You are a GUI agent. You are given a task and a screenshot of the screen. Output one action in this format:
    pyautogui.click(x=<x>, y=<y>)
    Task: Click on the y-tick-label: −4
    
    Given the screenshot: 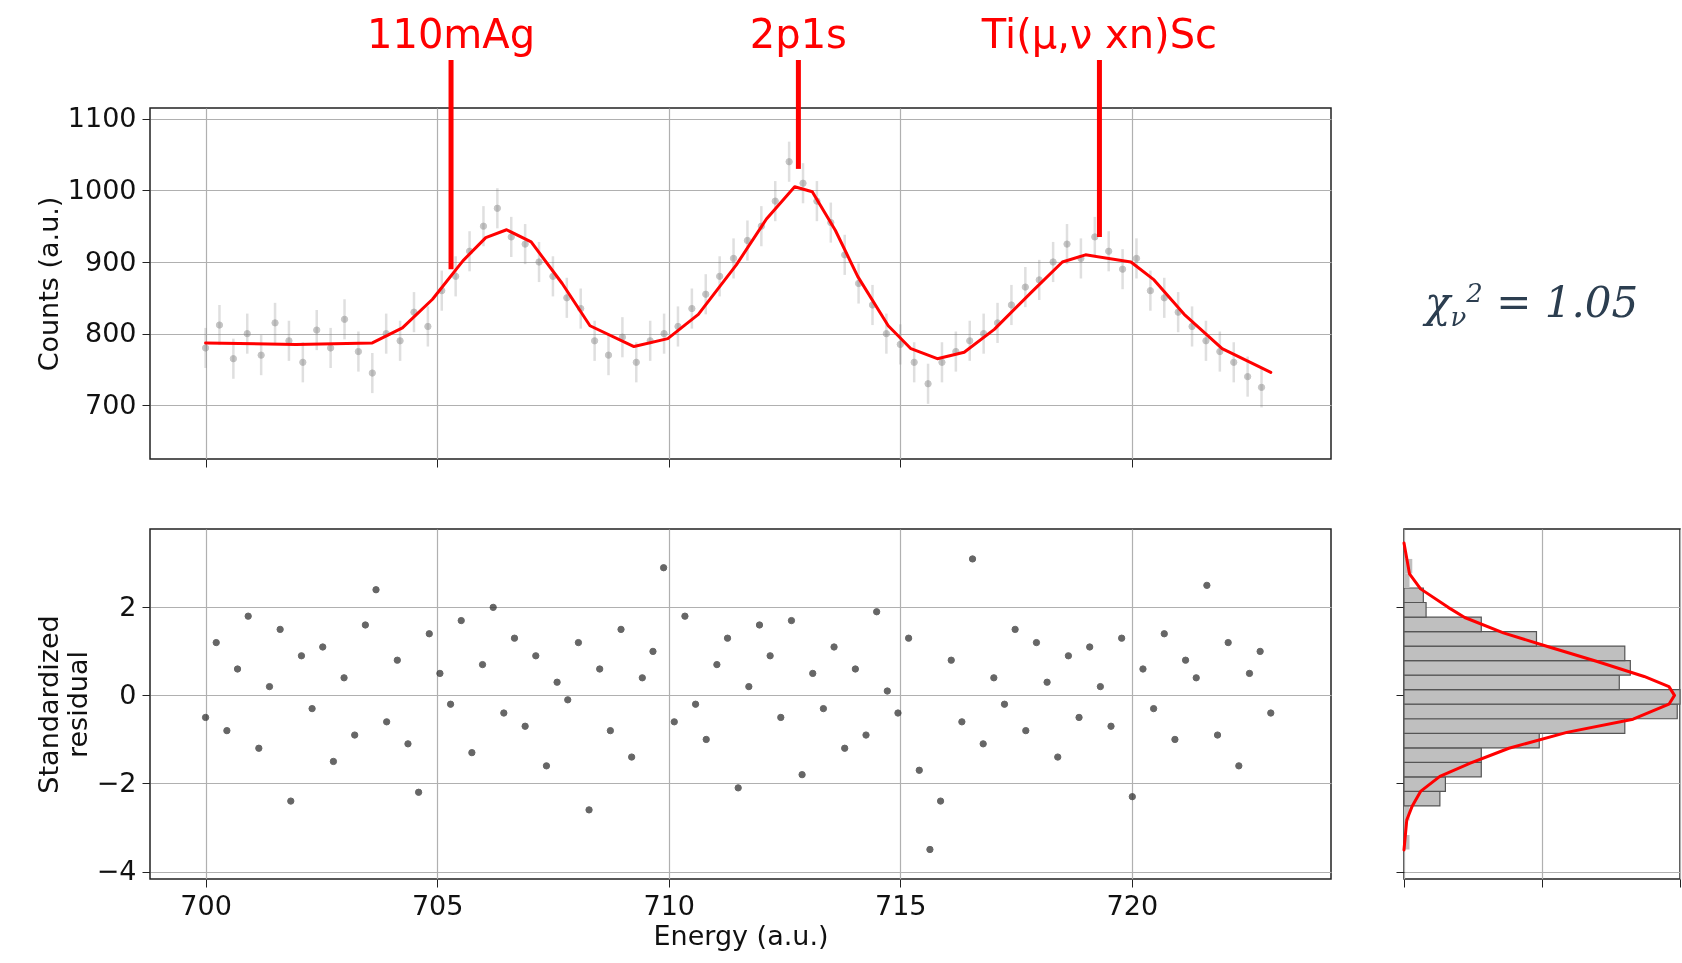 What is the action you would take?
    pyautogui.click(x=116, y=871)
    